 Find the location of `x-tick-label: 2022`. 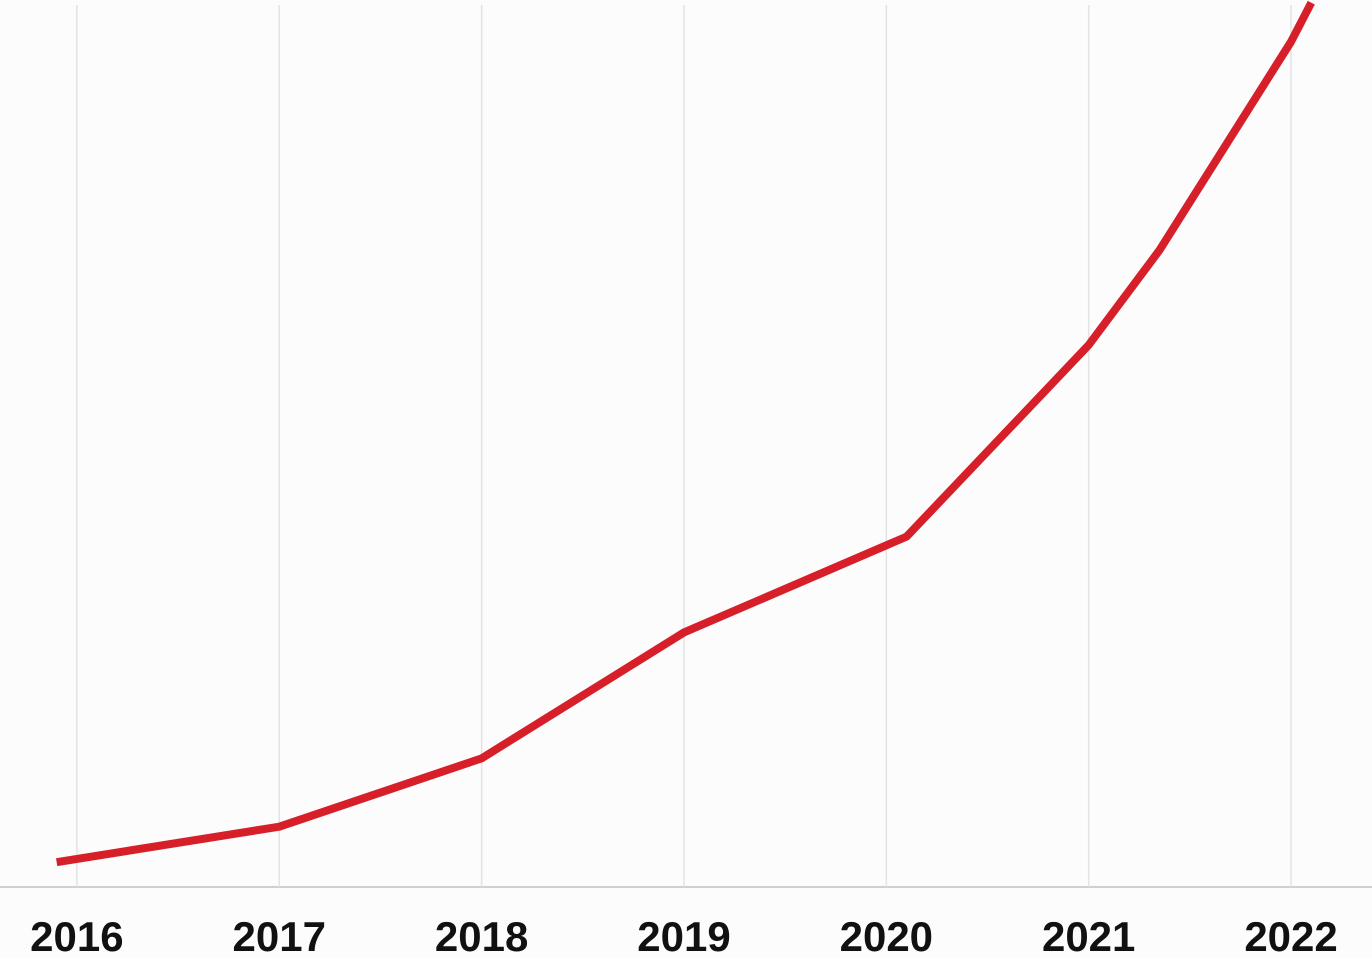

x-tick-label: 2022 is located at coordinates (1290, 935).